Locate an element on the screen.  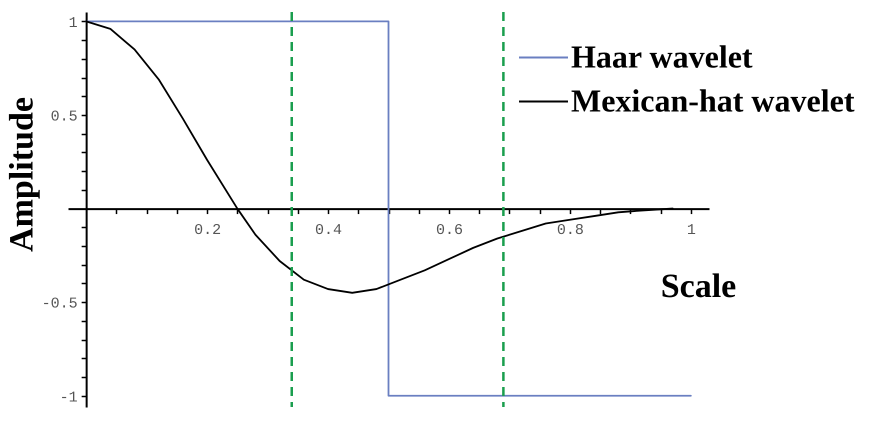
legend-label: Mexican-hat wavelet is located at coordinates (713, 100).